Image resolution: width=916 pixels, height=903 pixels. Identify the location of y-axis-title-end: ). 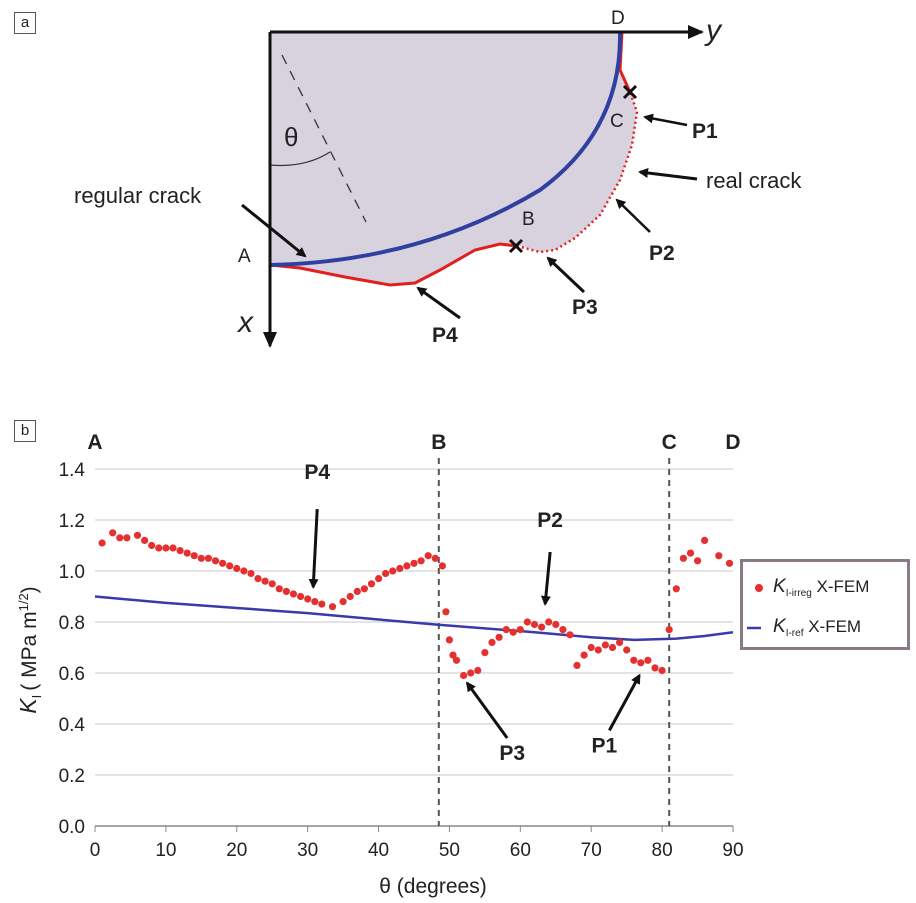
(29, 589).